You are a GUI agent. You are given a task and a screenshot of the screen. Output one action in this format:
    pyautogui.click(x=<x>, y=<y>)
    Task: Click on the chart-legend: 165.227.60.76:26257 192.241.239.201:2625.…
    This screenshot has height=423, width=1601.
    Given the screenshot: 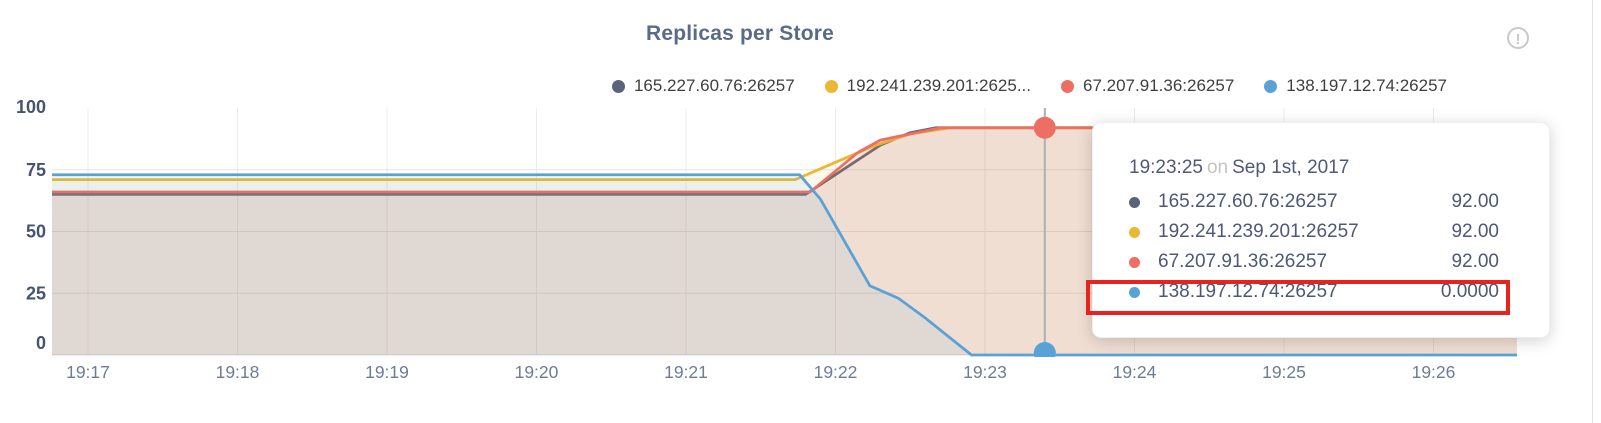 What is the action you would take?
    pyautogui.click(x=723, y=86)
    